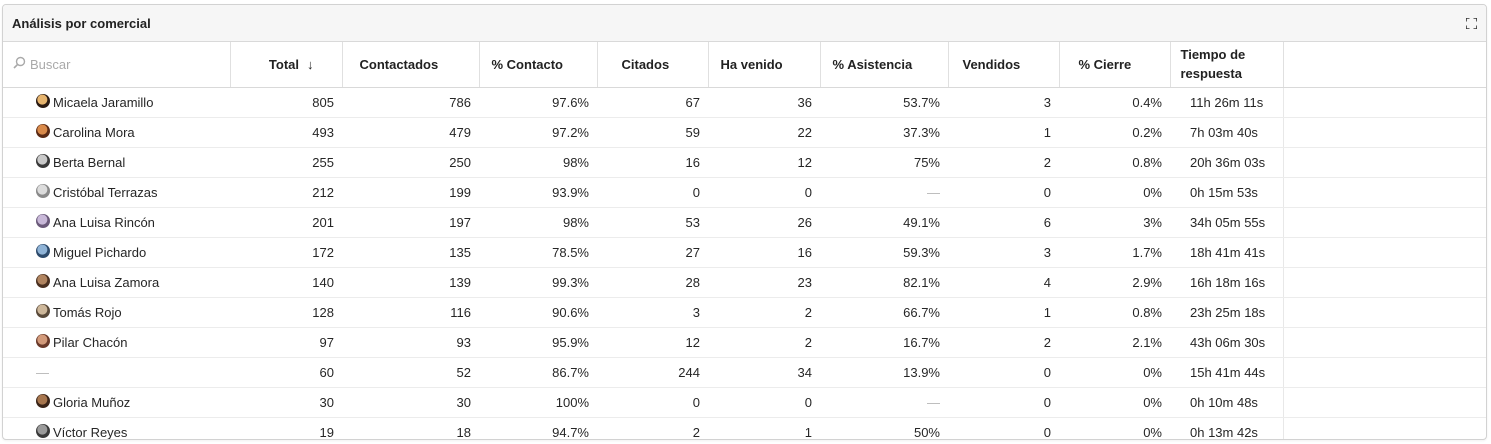 The height and width of the screenshot is (444, 1491). Describe the element at coordinates (1003, 428) in the screenshot. I see `cell-vendidos: 0` at that location.